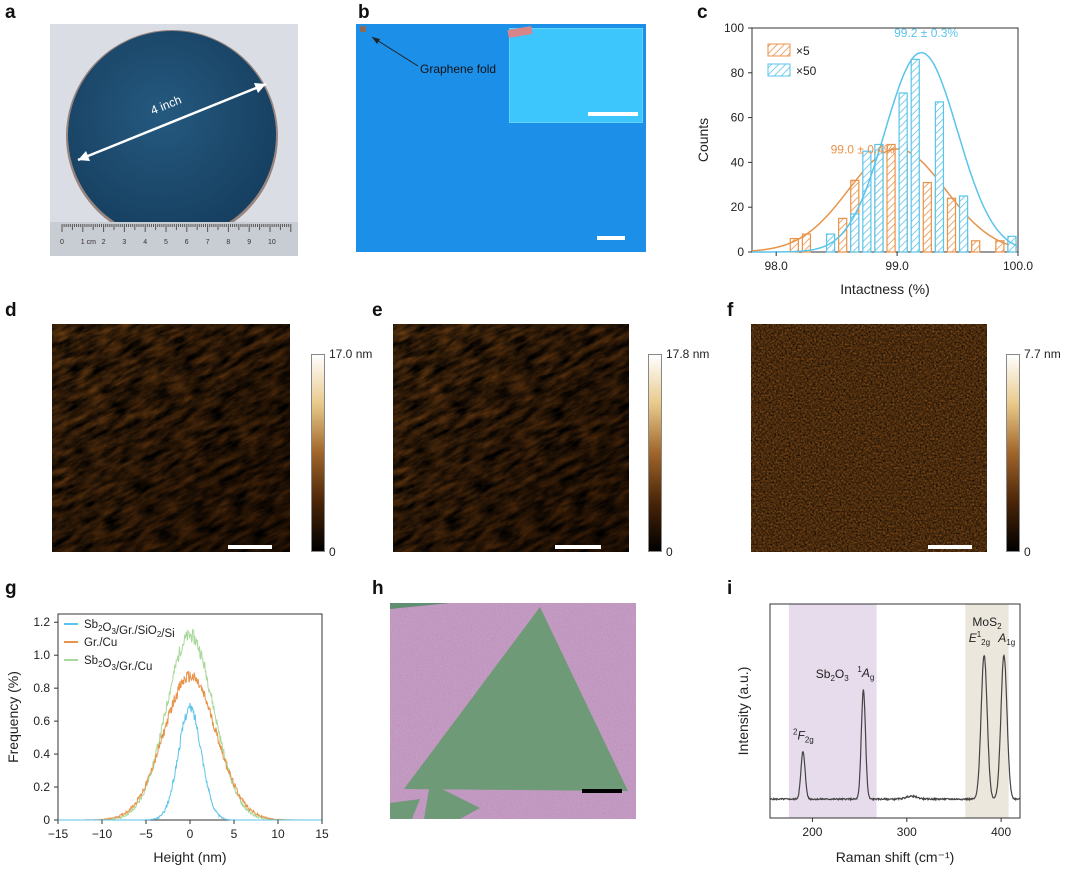 The height and width of the screenshot is (876, 1080). What do you see at coordinates (738, 162) in the screenshot?
I see `y-tick-label: 40` at bounding box center [738, 162].